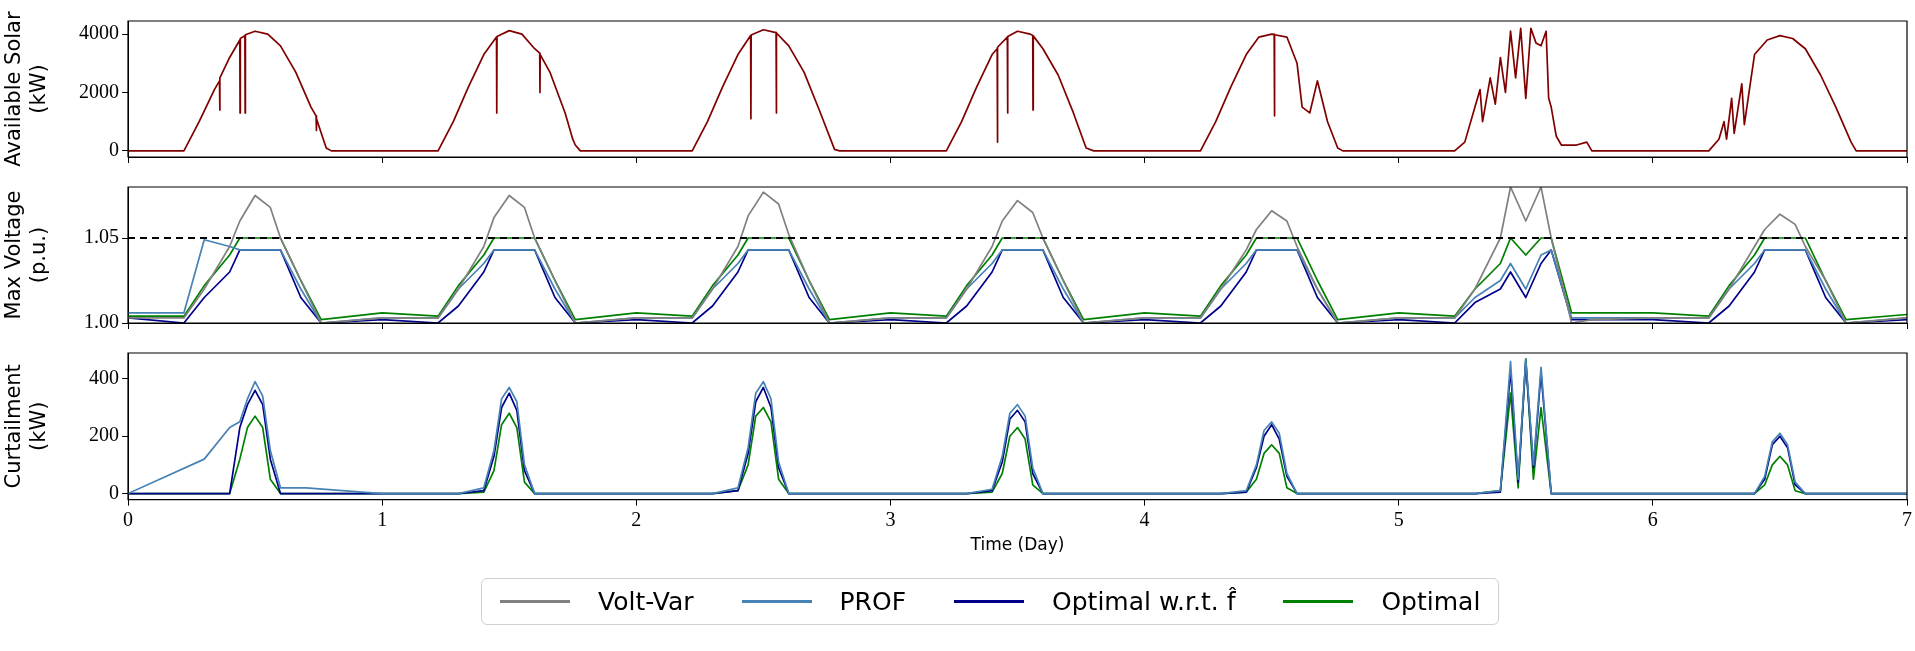 The height and width of the screenshot is (651, 1915). What do you see at coordinates (1398, 518) in the screenshot?
I see `x-tick-label: 5` at bounding box center [1398, 518].